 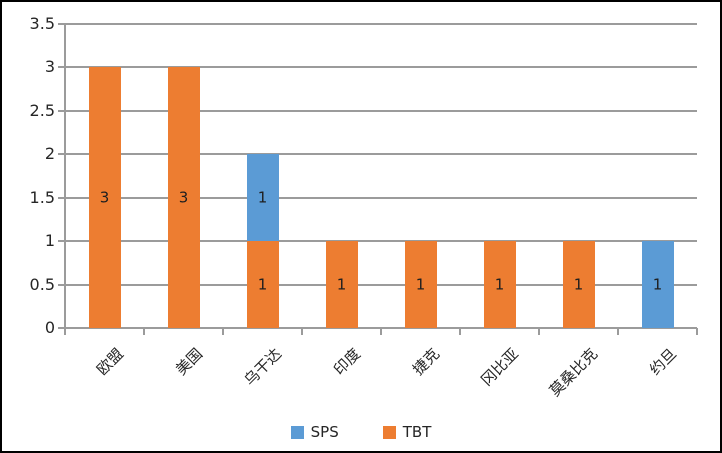 What do you see at coordinates (42, 284) in the screenshot?
I see `y-axis-tick-label: 0.5` at bounding box center [42, 284].